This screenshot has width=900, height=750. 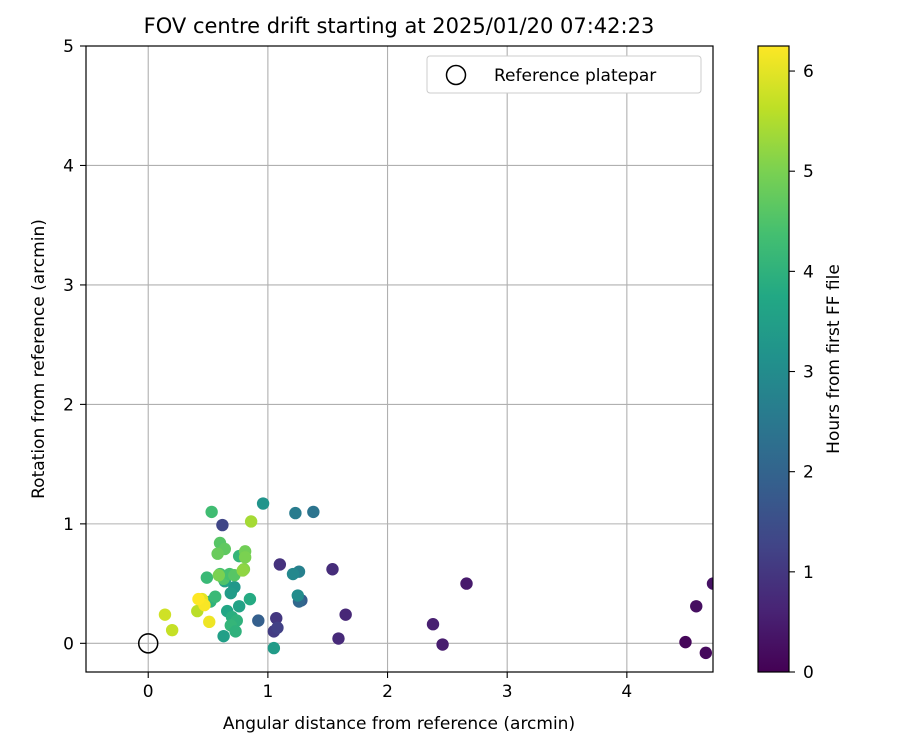 What do you see at coordinates (267, 692) in the screenshot?
I see `x-tick-label: 1` at bounding box center [267, 692].